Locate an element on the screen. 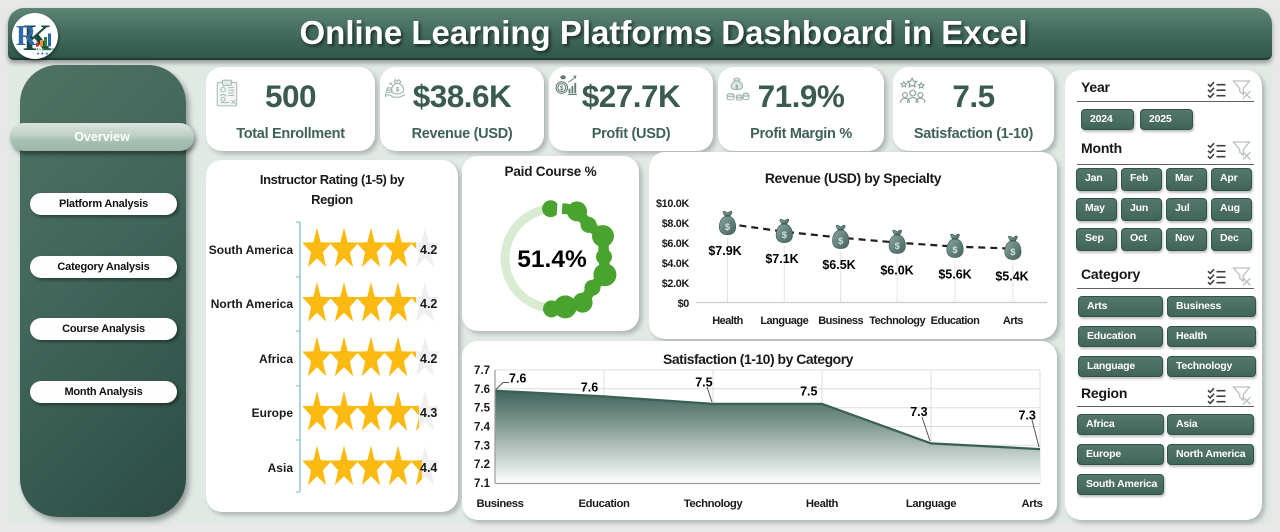 The image size is (1280, 532). svg-text: $5.6K is located at coordinates (954, 275).